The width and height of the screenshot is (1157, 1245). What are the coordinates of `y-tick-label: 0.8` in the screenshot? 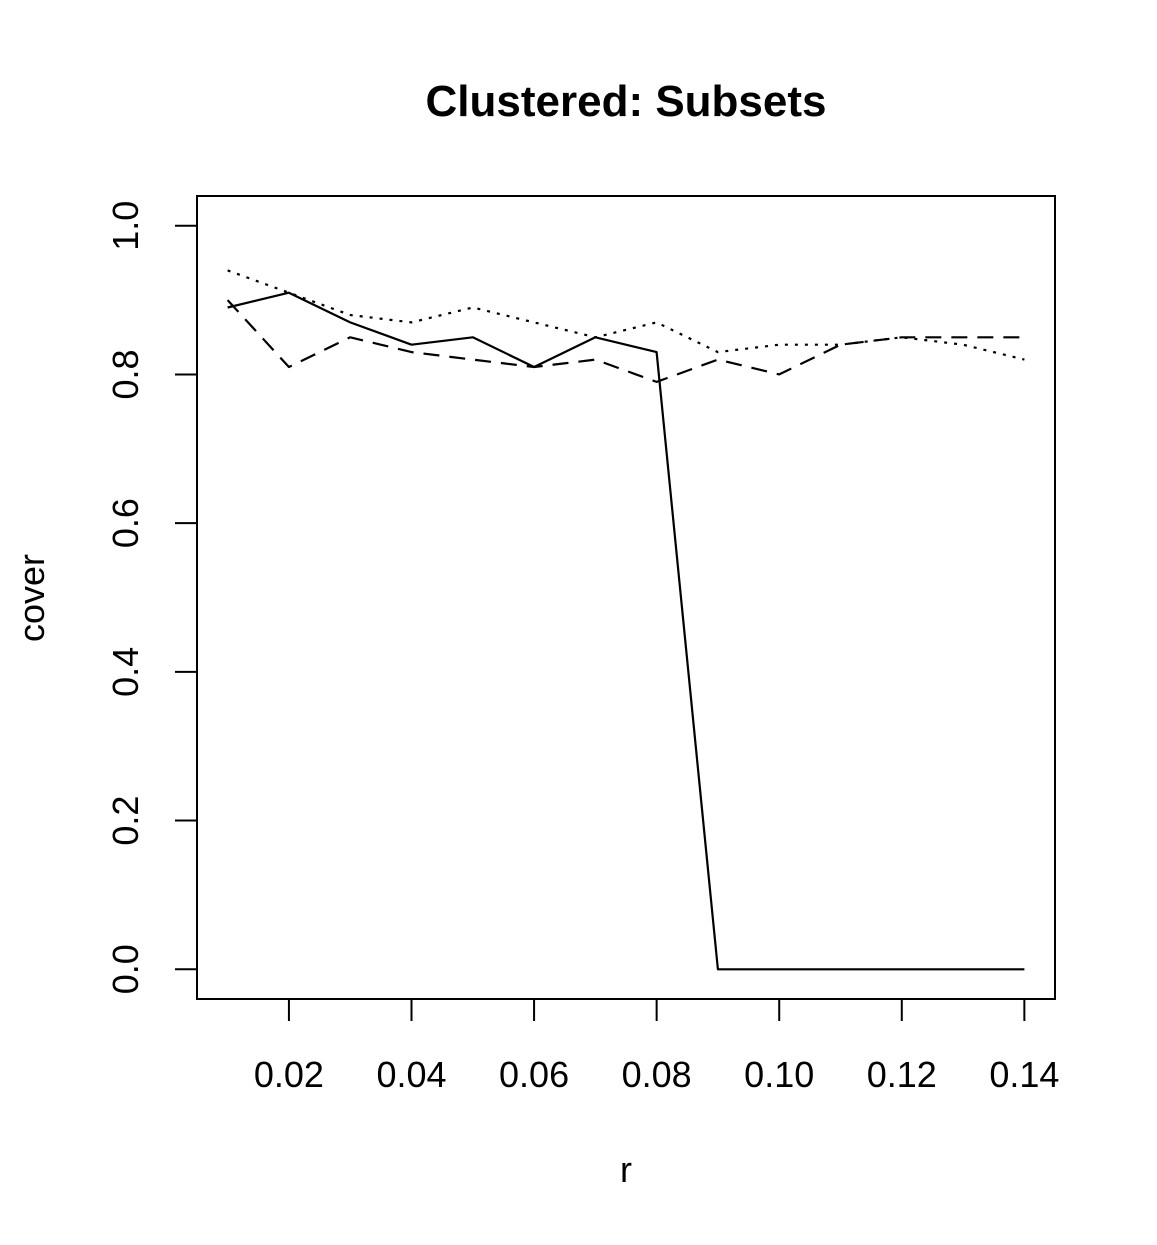 It's located at (125, 374).